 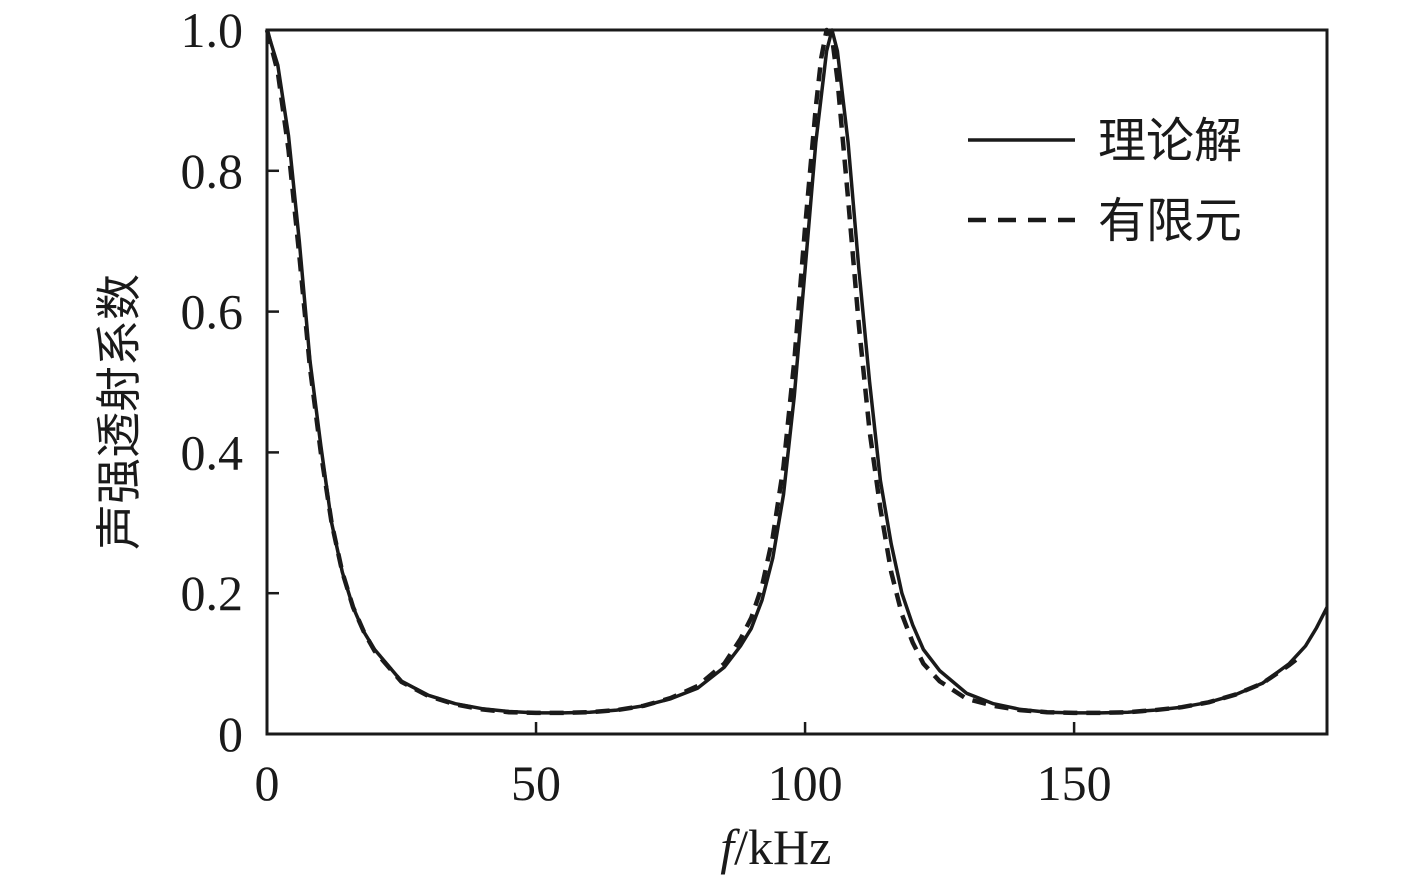 I want to click on x-tick-label: 50, so click(x=536, y=783).